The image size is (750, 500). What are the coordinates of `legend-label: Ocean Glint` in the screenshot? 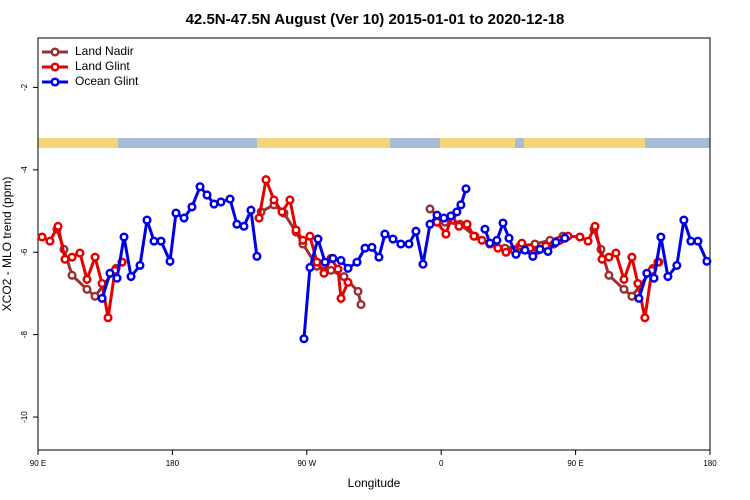 It's located at (107, 81).